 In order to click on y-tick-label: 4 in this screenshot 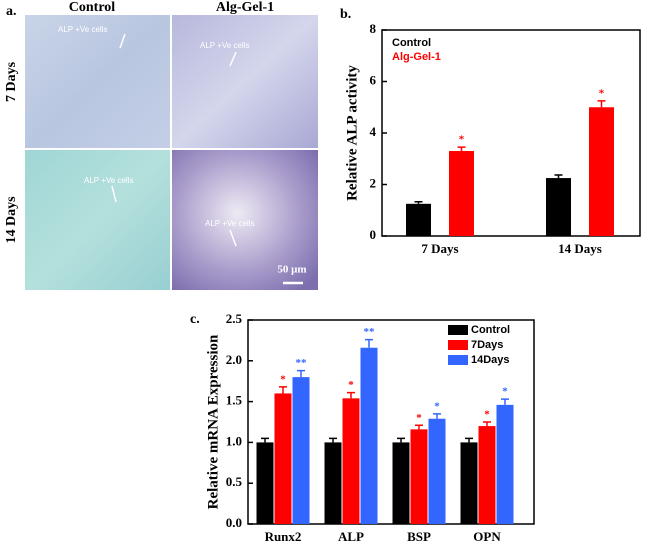, I will do `click(373, 131)`.